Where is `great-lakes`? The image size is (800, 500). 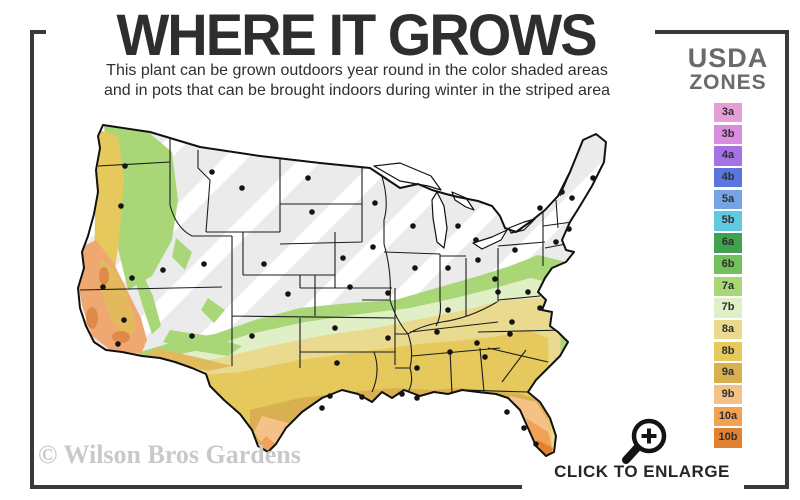
great-lakes is located at coordinates (454, 206).